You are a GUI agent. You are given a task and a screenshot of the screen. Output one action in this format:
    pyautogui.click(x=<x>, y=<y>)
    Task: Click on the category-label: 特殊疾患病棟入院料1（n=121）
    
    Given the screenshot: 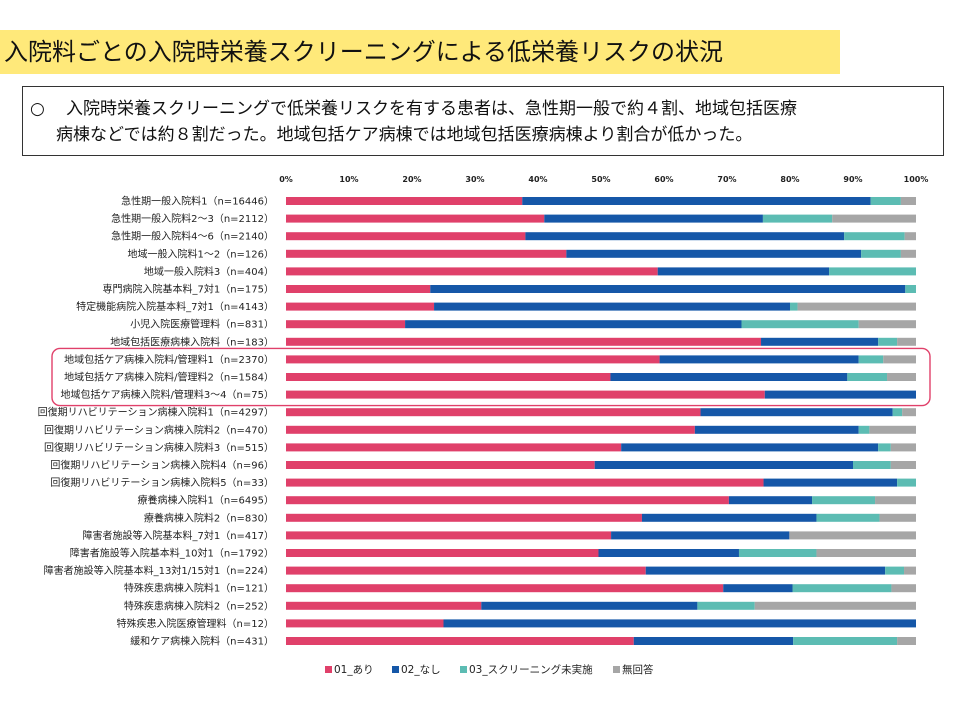 What is the action you would take?
    pyautogui.click(x=199, y=588)
    